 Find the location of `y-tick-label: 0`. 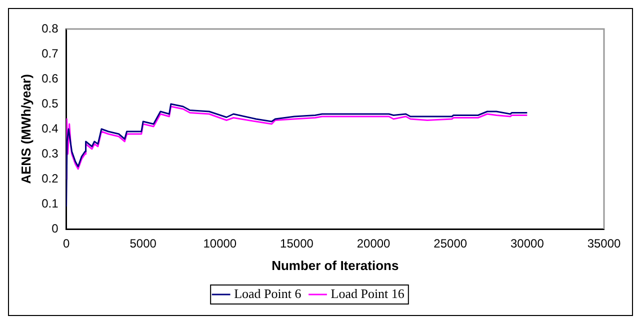

y-tick-label: 0 is located at coordinates (55, 228).